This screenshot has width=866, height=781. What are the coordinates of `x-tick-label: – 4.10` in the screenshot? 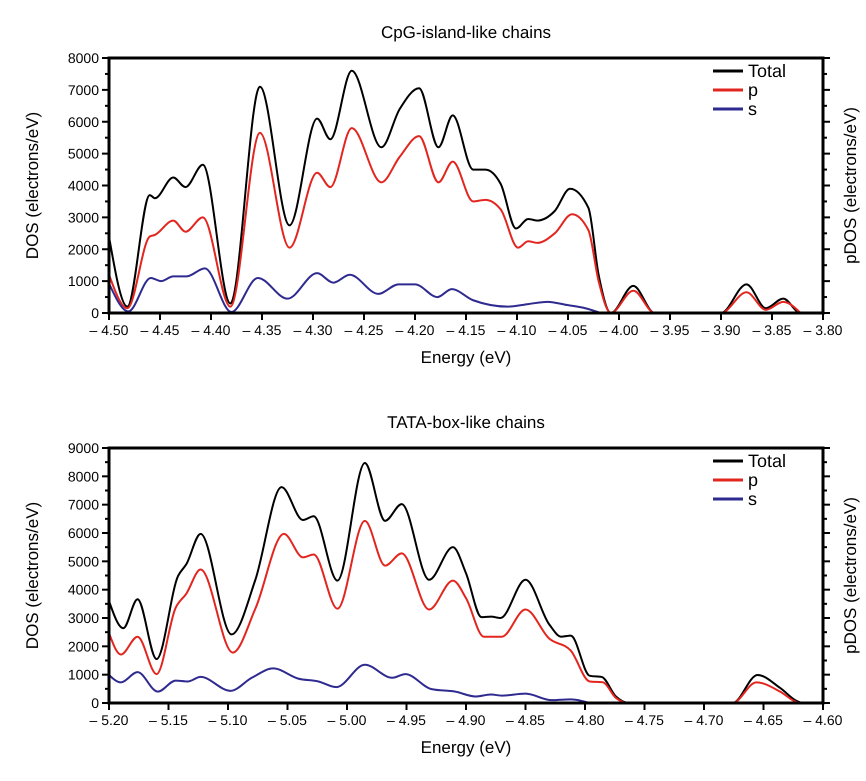 It's located at (517, 330).